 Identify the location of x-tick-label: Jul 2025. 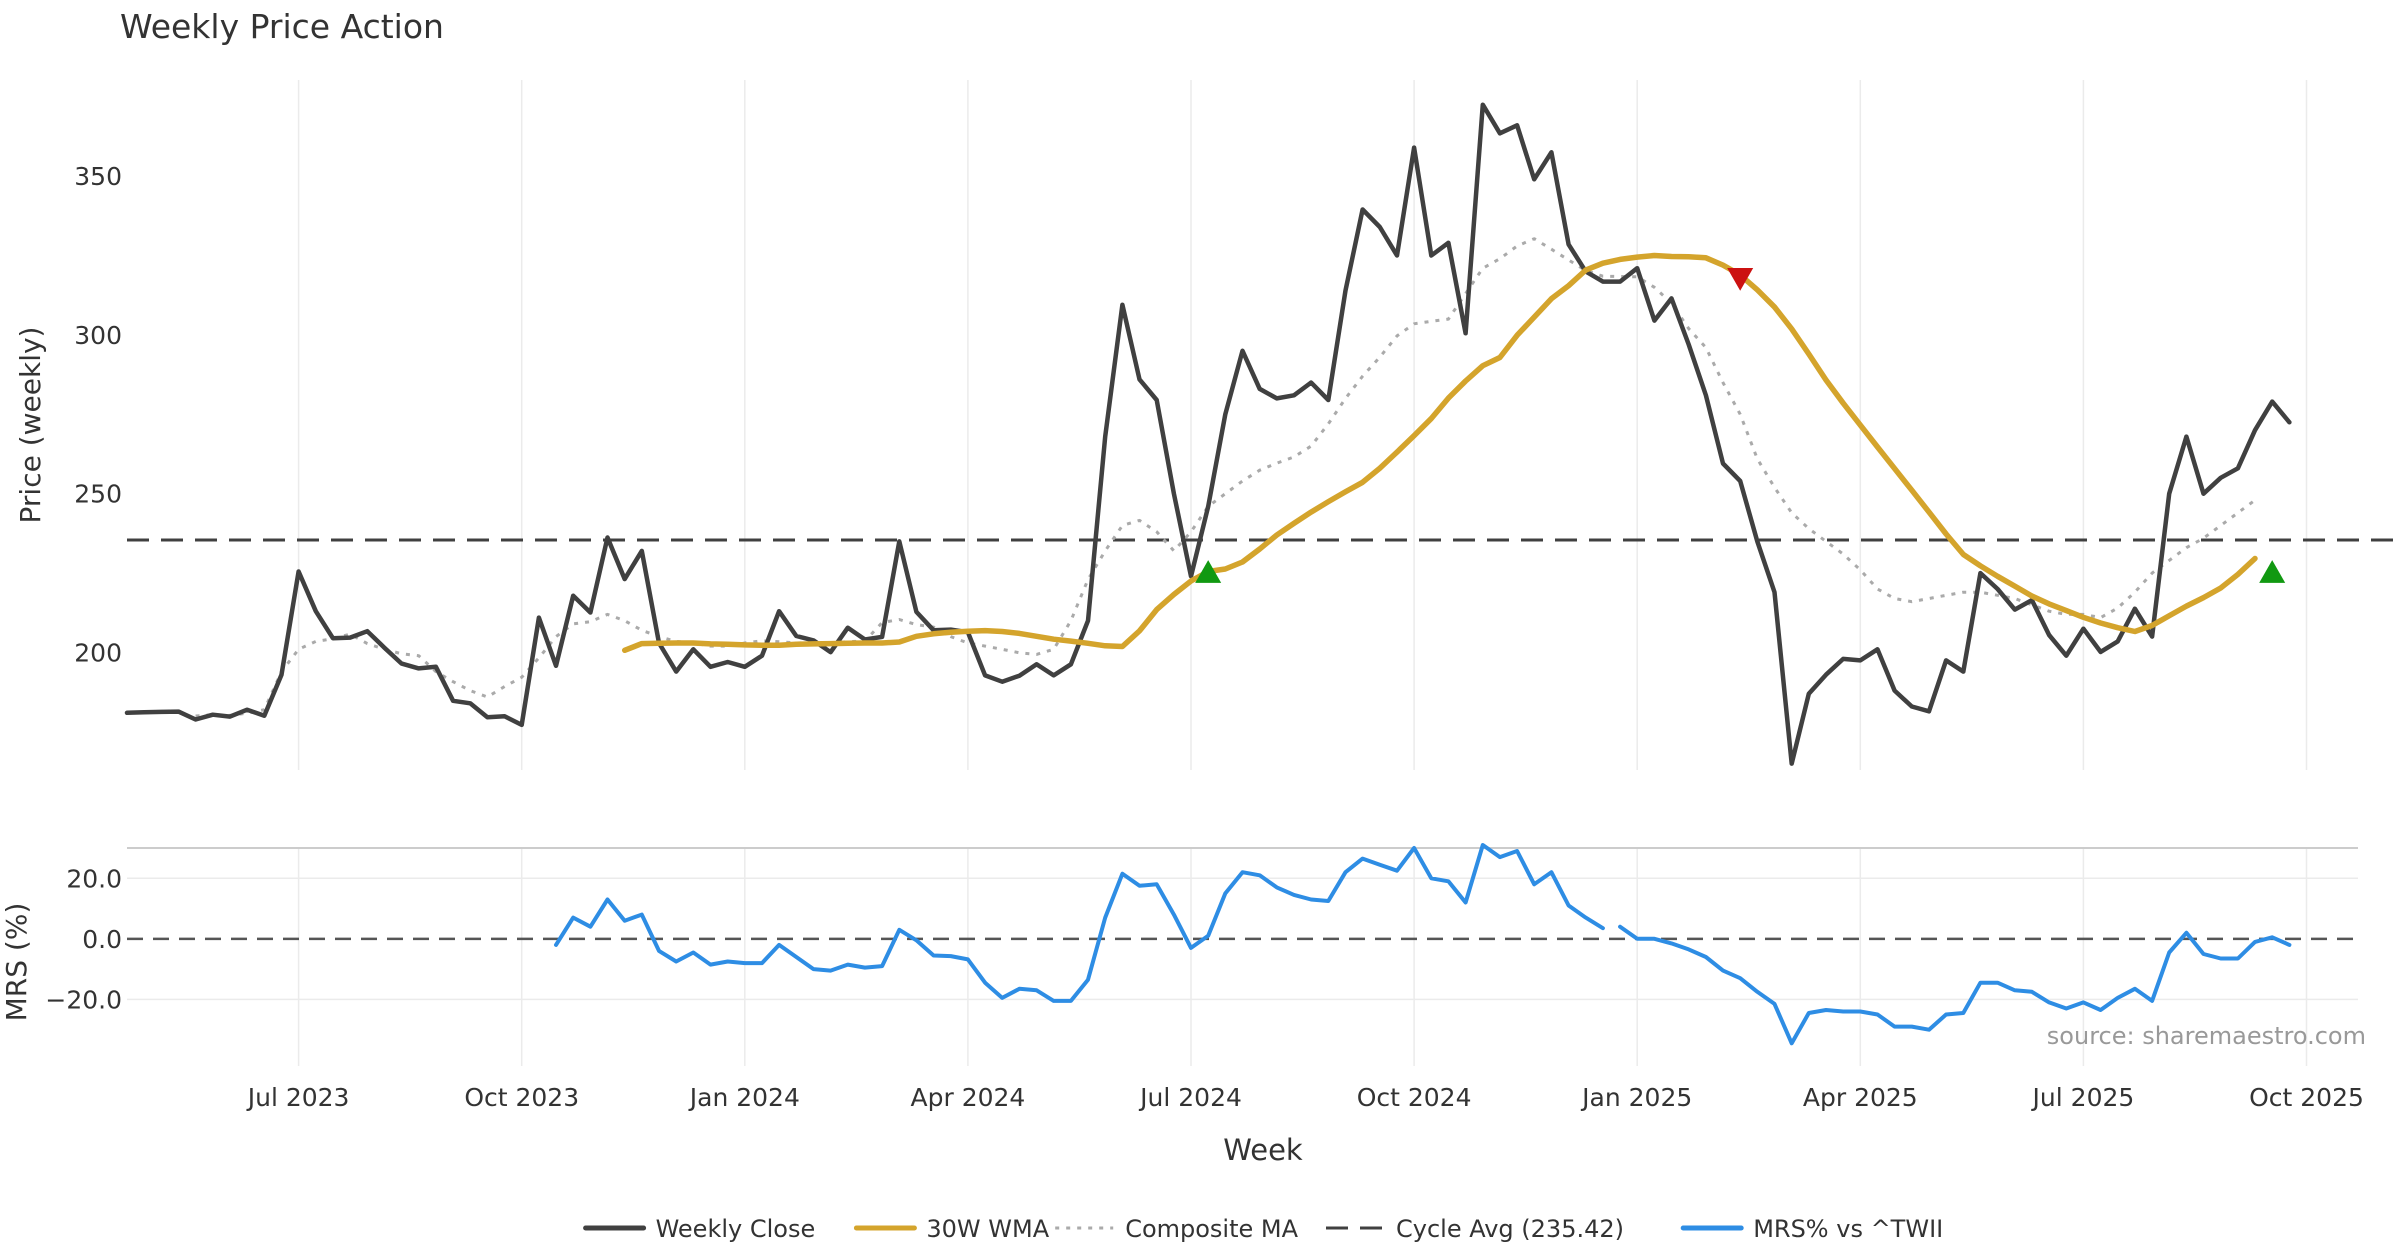
(2083, 1097).